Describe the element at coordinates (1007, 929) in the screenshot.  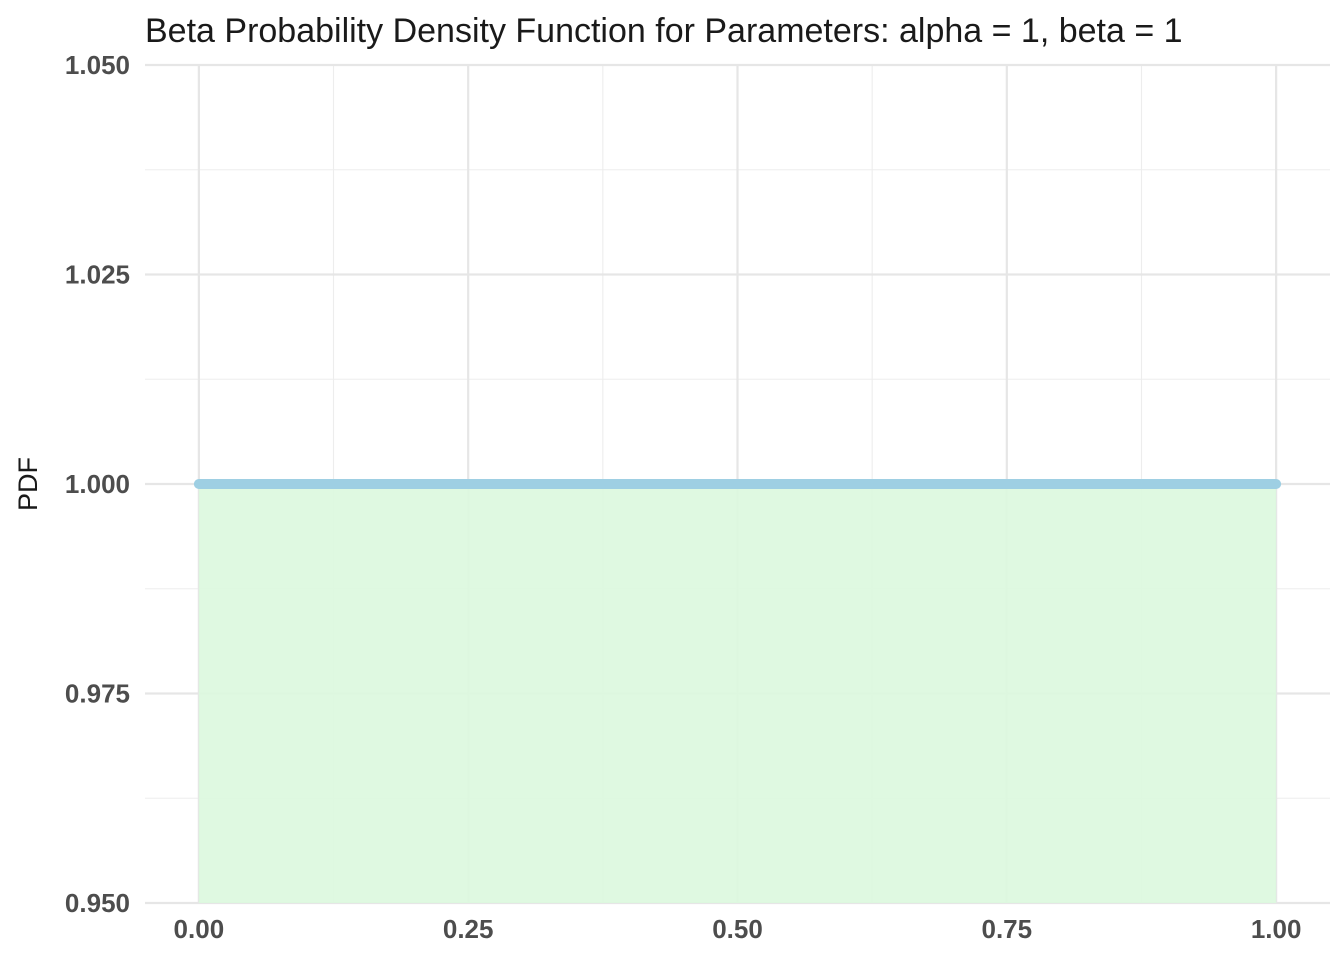
I see `x-tick-label: 0.75` at that location.